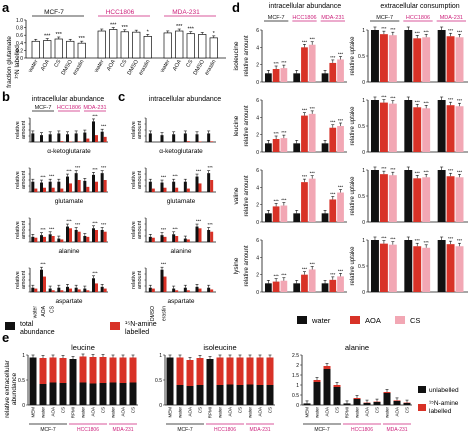 The width and height of the screenshot is (474, 433). What do you see at coordinates (94, 108) in the screenshot?
I see `panel-b-cell-label: MDA-231` at bounding box center [94, 108].